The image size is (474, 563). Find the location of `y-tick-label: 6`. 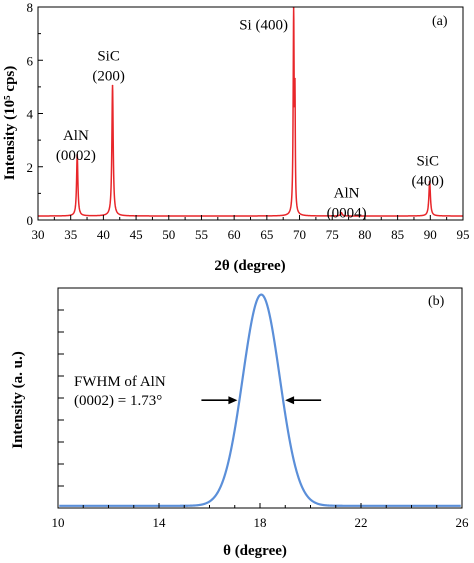

y-tick-label: 6 is located at coordinates (30, 60).